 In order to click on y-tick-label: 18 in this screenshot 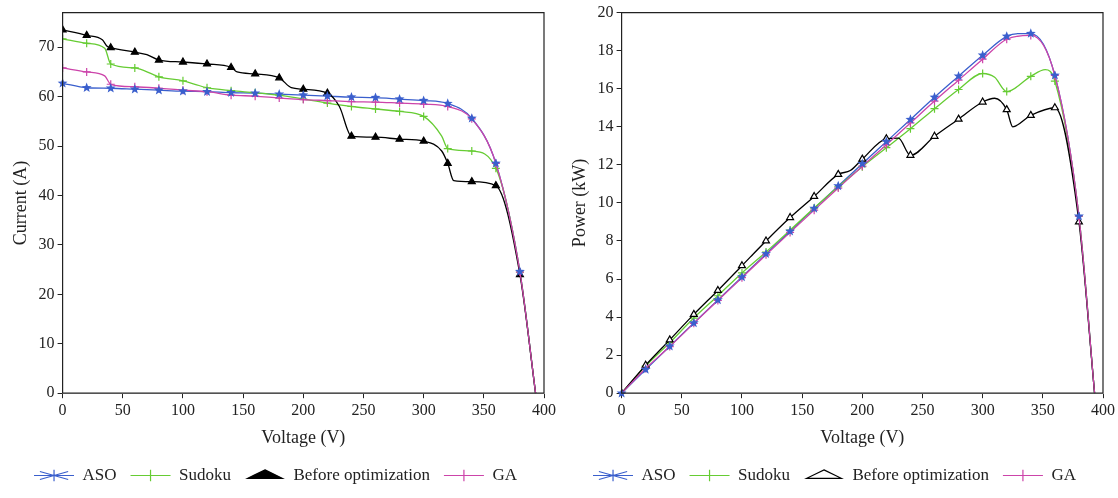, I will do `click(605, 49)`.